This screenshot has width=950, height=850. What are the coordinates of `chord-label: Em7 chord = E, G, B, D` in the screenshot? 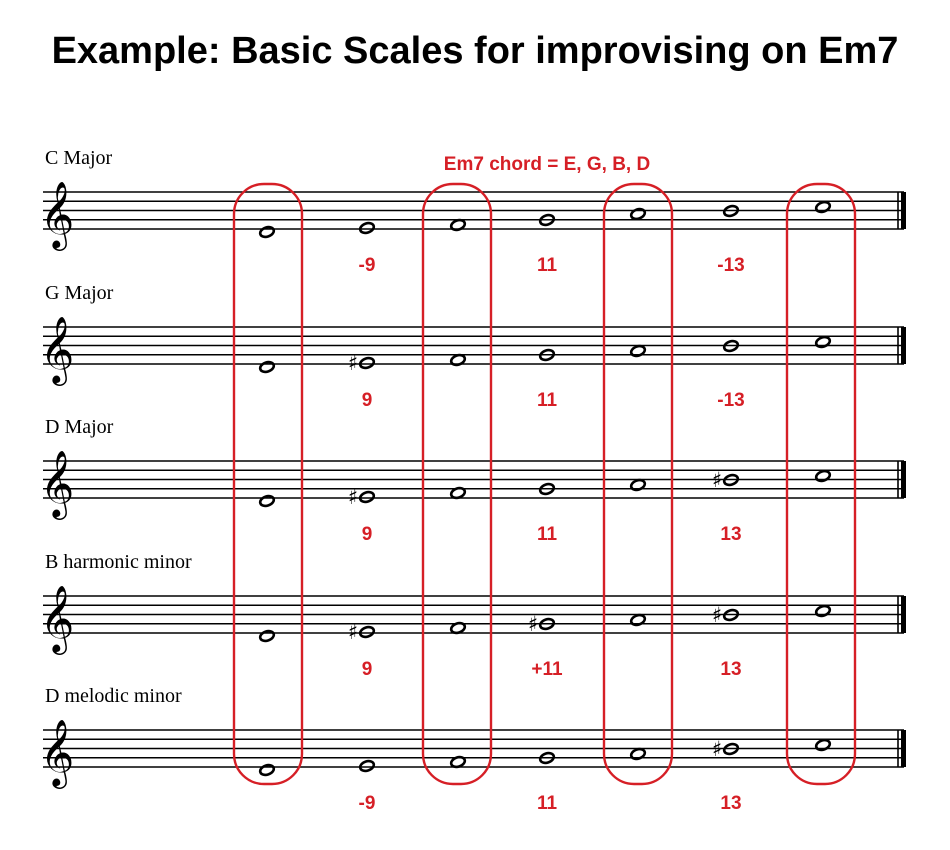 It's located at (547, 164).